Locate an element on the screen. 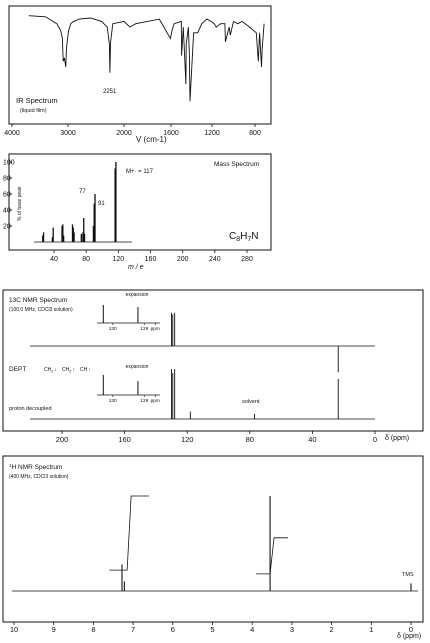 The height and width of the screenshot is (643, 430). h1-x-tick-label: 2 is located at coordinates (332, 629).